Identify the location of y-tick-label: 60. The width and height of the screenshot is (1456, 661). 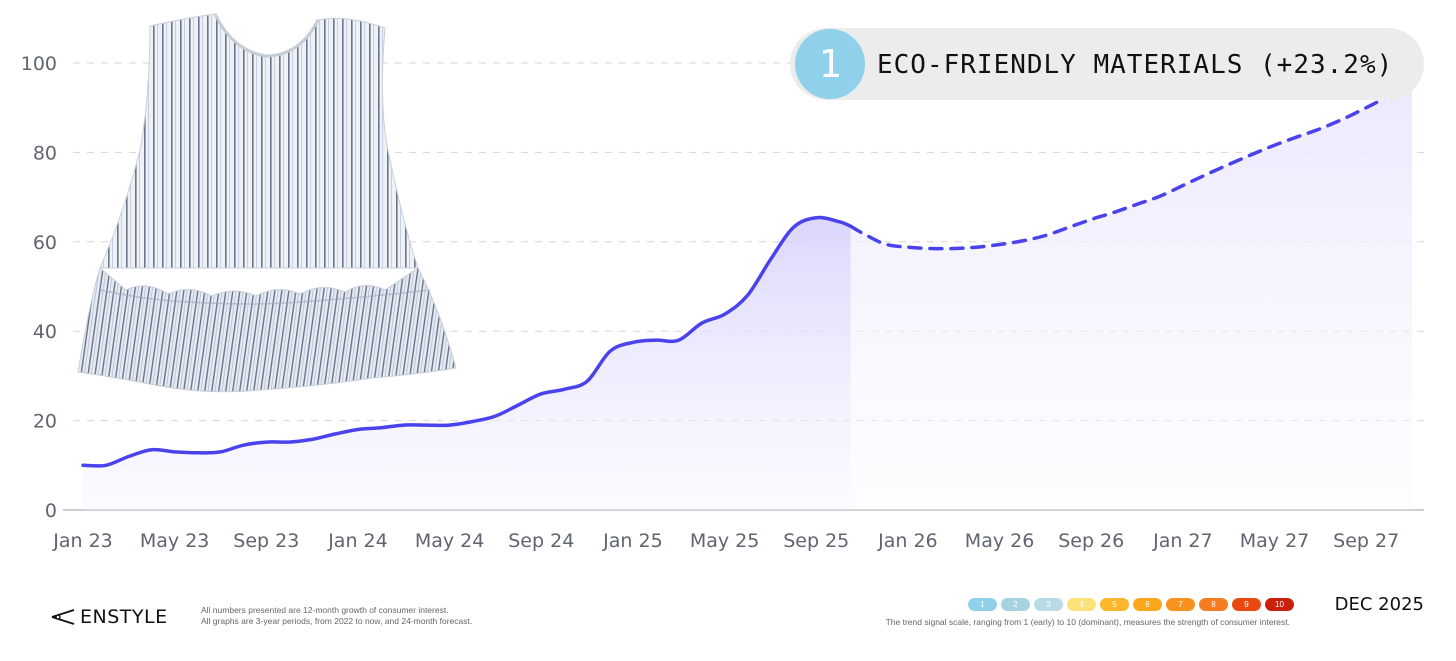
(45, 243).